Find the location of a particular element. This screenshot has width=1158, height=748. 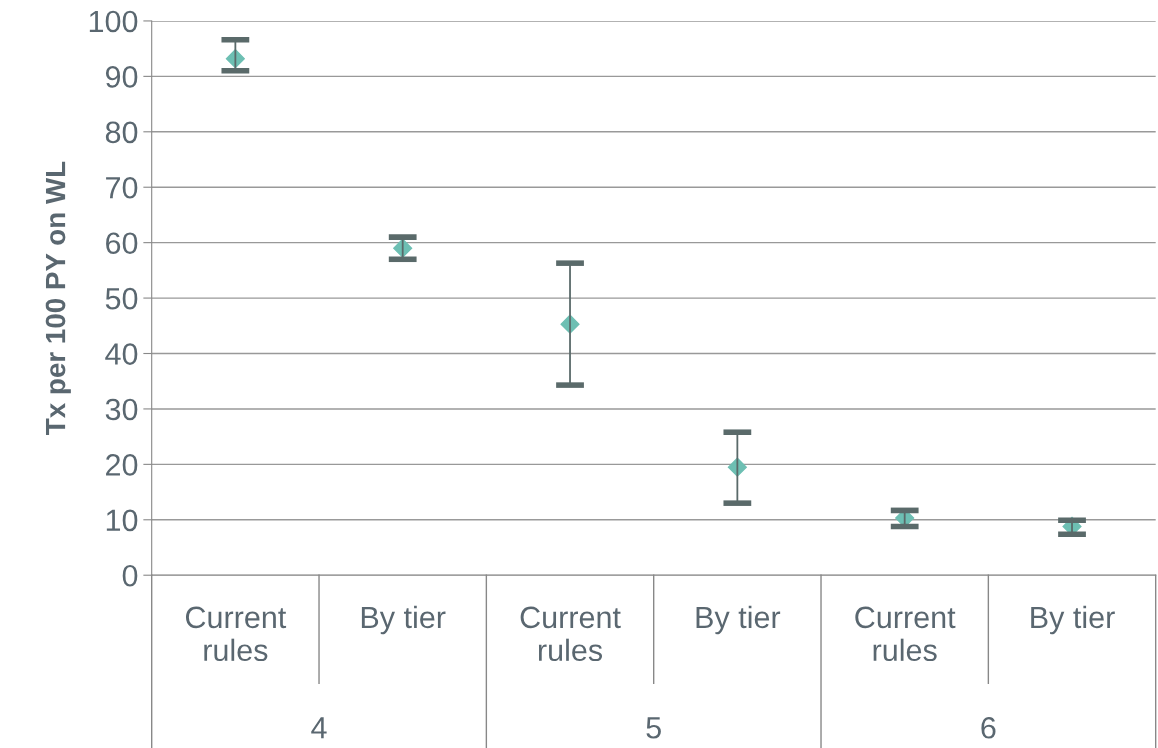

y-tick-label: 60 is located at coordinates (122, 243).